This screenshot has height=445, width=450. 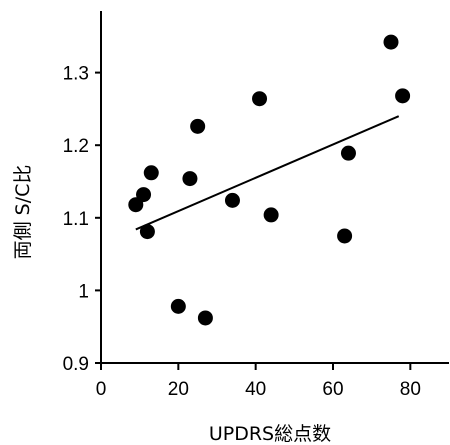 I want to click on y-tick-label: 1.2, so click(x=76, y=146).